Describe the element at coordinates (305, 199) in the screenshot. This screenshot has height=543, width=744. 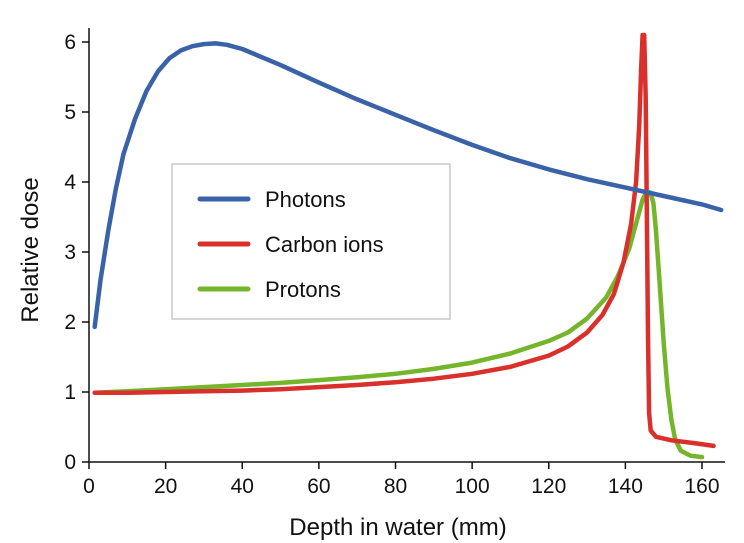
I see `legend-label-photons: Photons` at that location.